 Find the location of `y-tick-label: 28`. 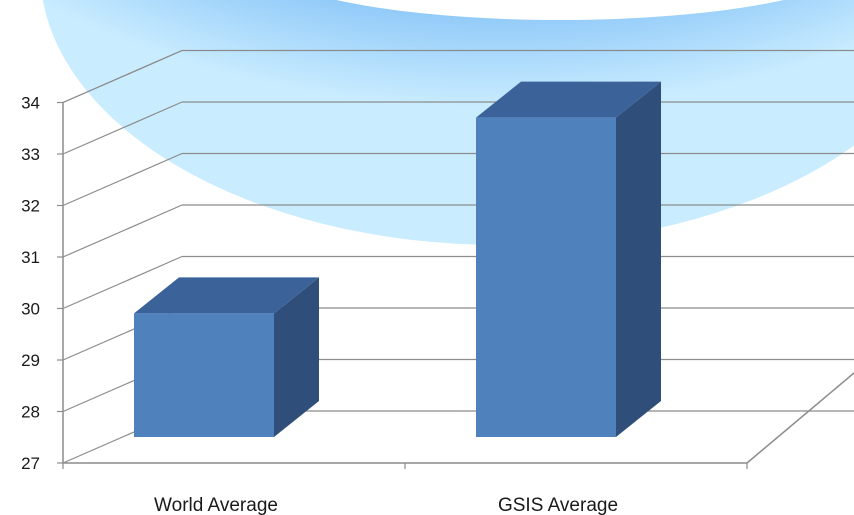

y-tick-label: 28 is located at coordinates (30, 412).